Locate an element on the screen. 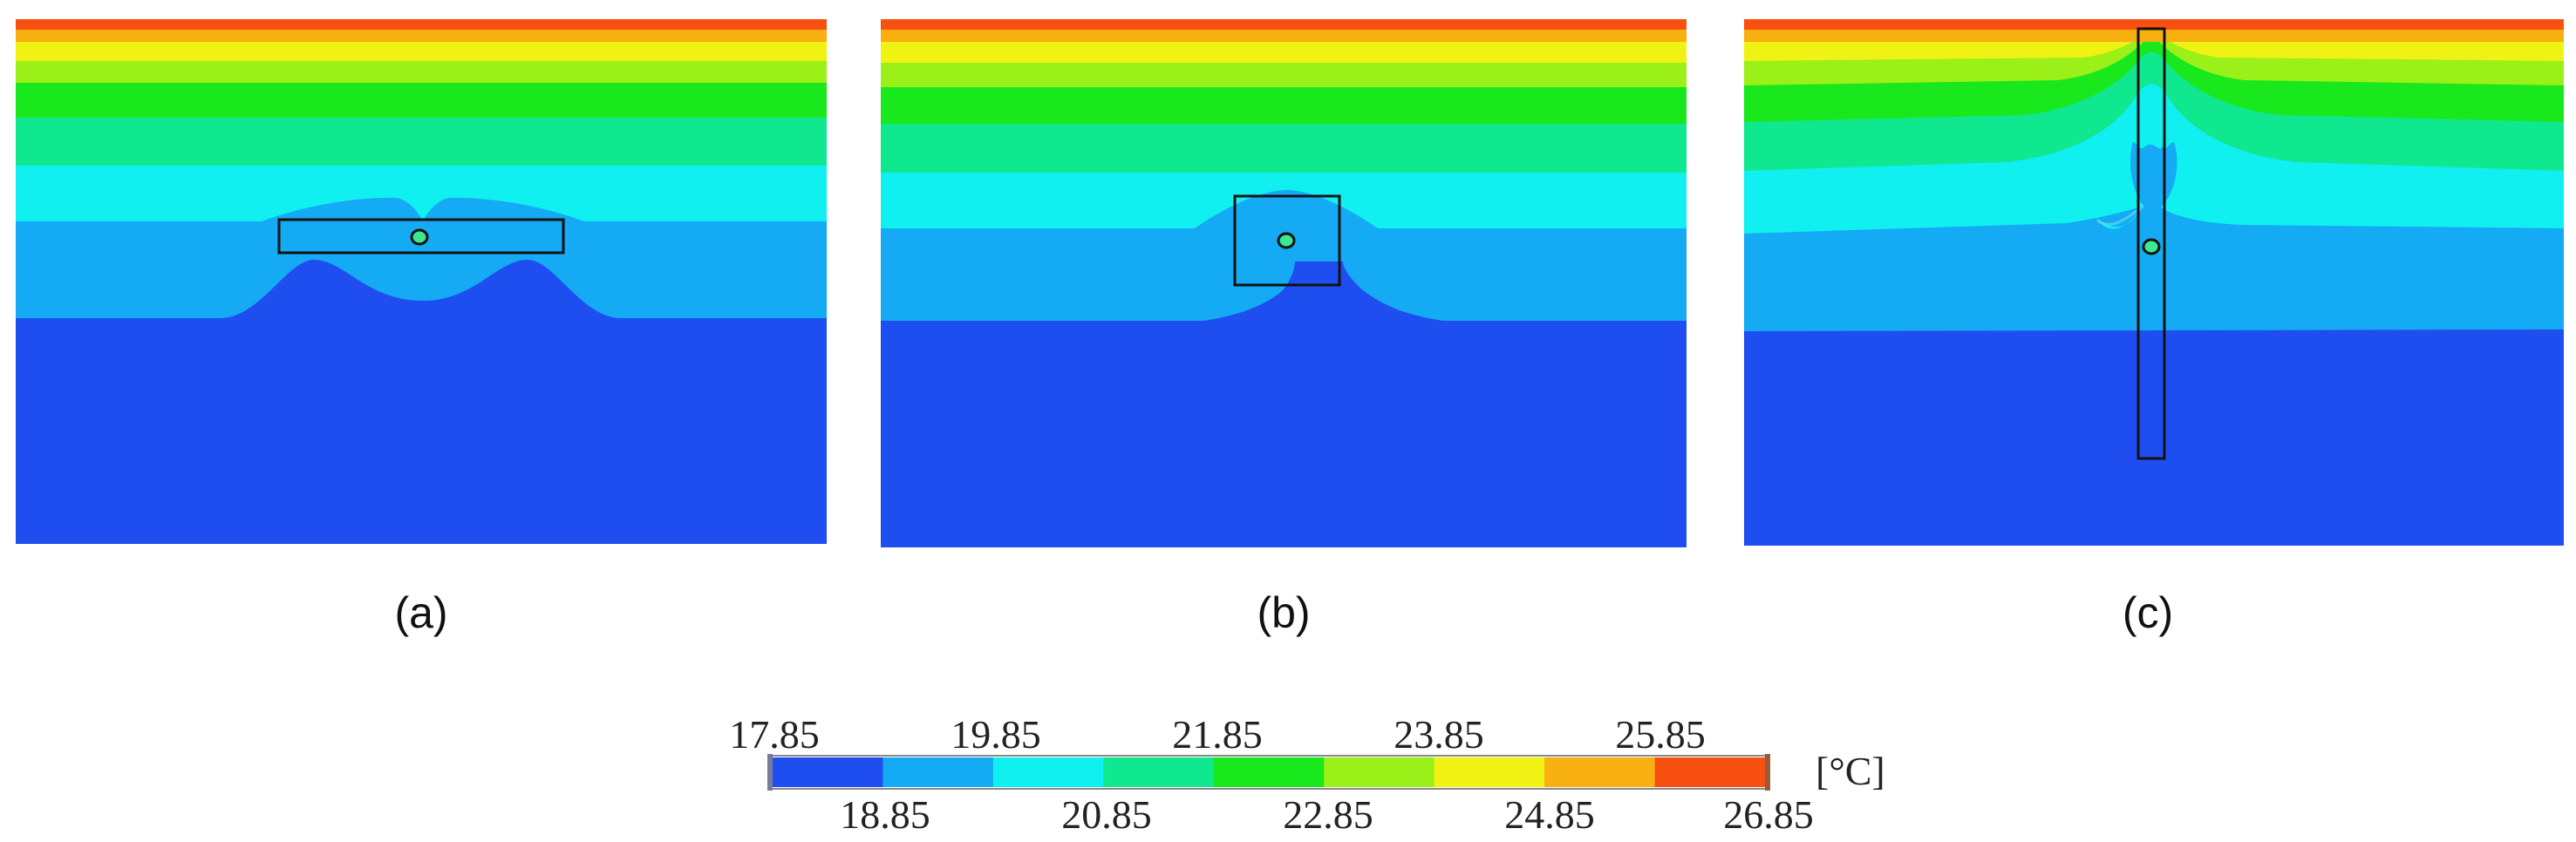 Image resolution: width=2576 pixels, height=842 pixels. colorbar-left-cap is located at coordinates (770, 773).